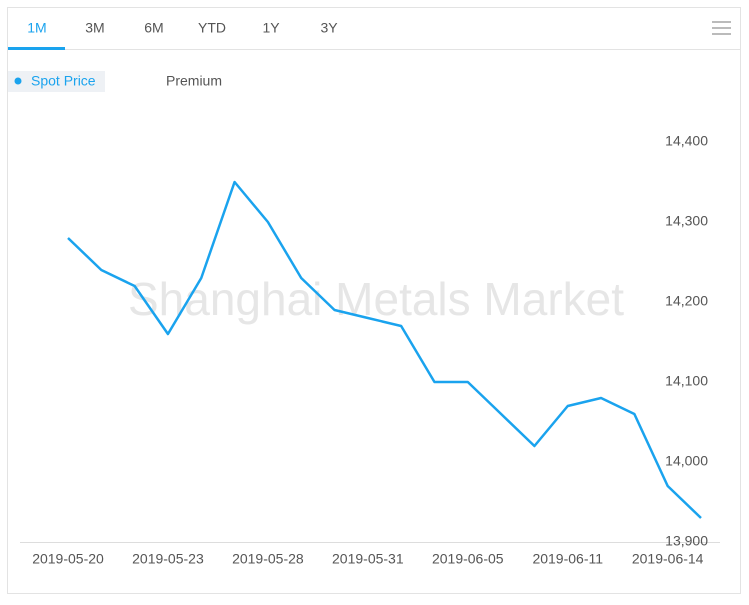 Image resolution: width=749 pixels, height=605 pixels. What do you see at coordinates (212, 28) in the screenshot?
I see `tab: YTD` at bounding box center [212, 28].